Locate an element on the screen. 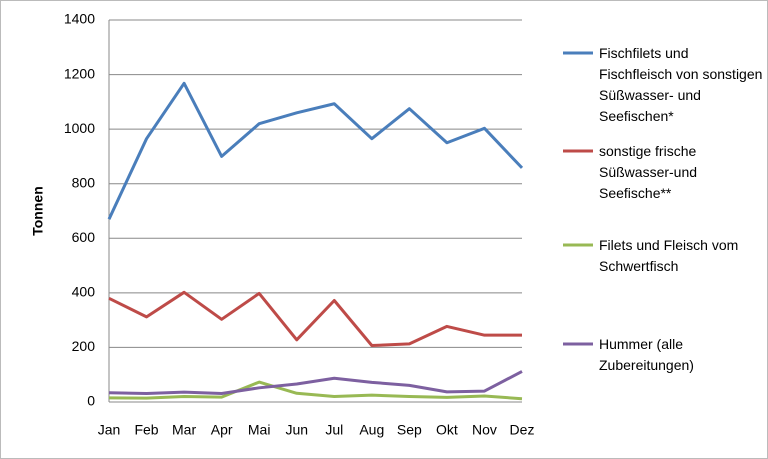 Image resolution: width=768 pixels, height=459 pixels. x-tick-label: Nov is located at coordinates (484, 430).